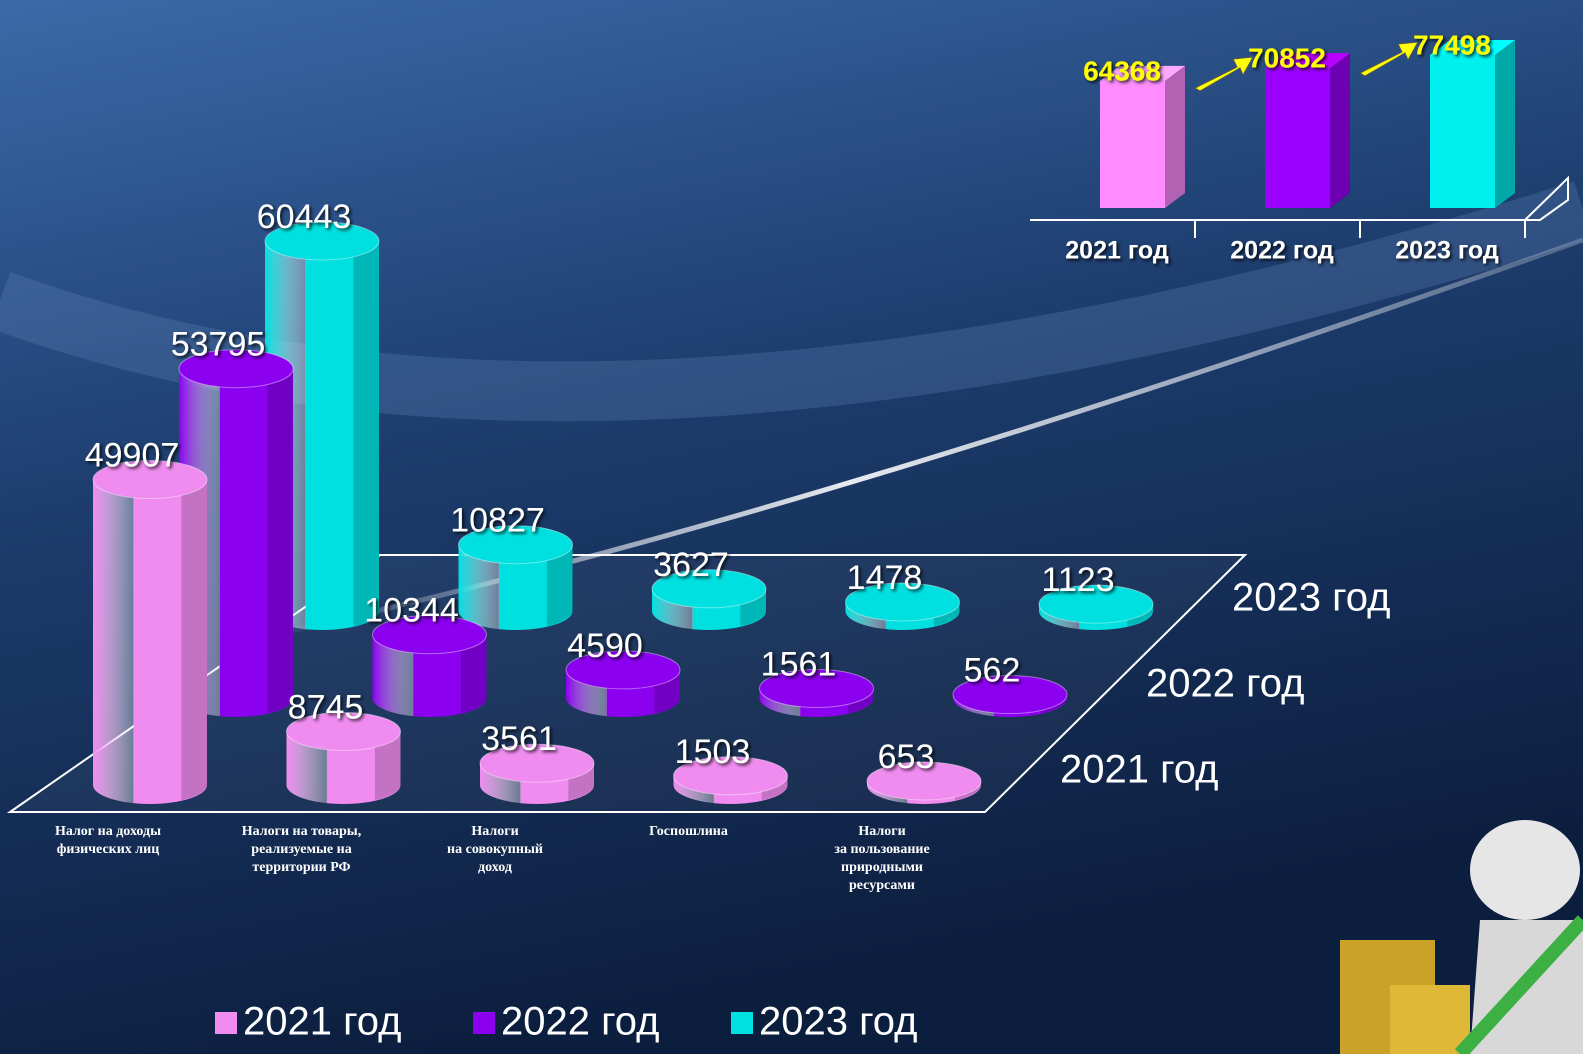  I want to click on inset-category-label: 2022 год, so click(1282, 251).